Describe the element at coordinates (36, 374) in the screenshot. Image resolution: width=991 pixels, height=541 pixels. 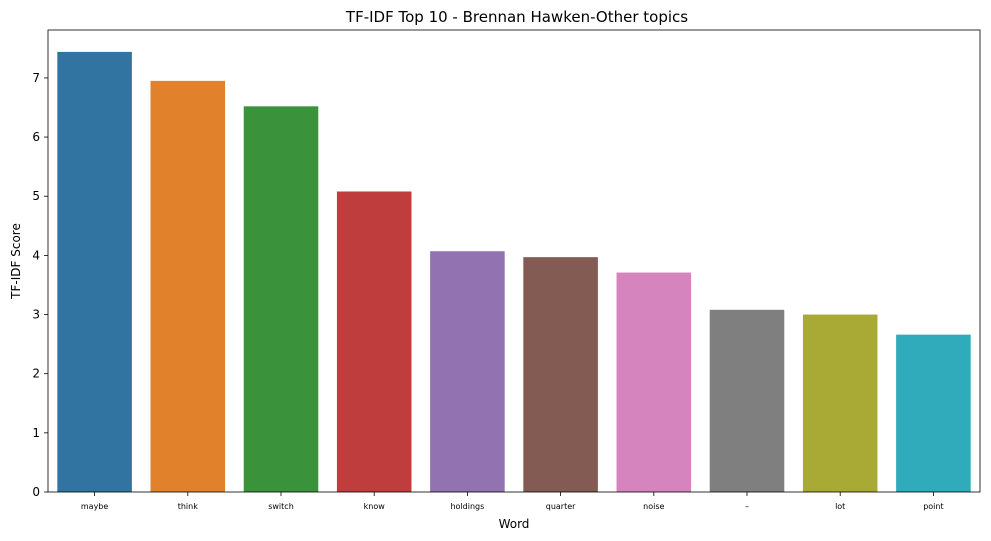
I see `y-tick-label: 2` at that location.